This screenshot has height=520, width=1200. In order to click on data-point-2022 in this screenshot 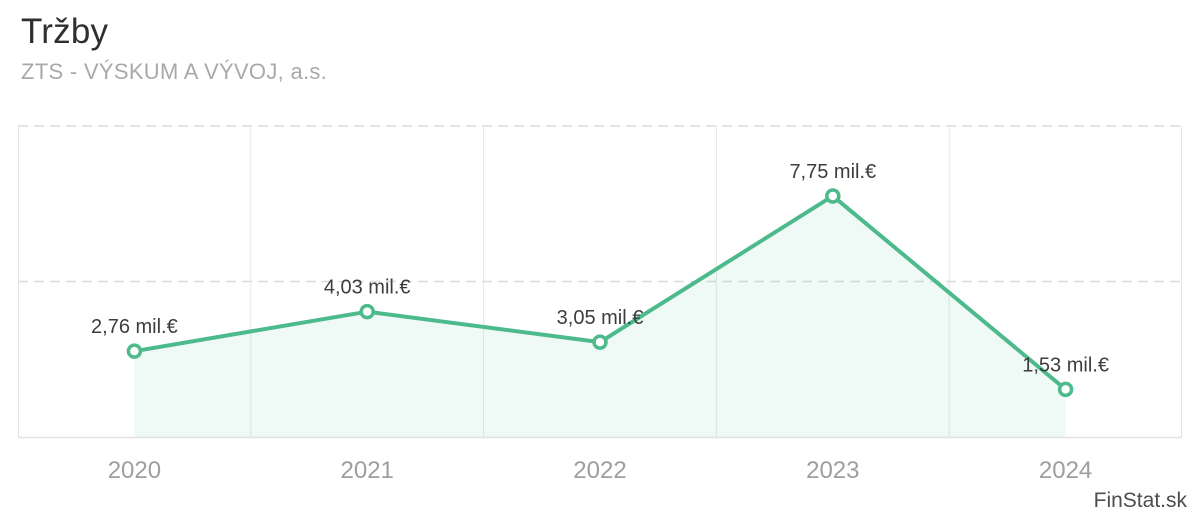, I will do `click(600, 342)`.